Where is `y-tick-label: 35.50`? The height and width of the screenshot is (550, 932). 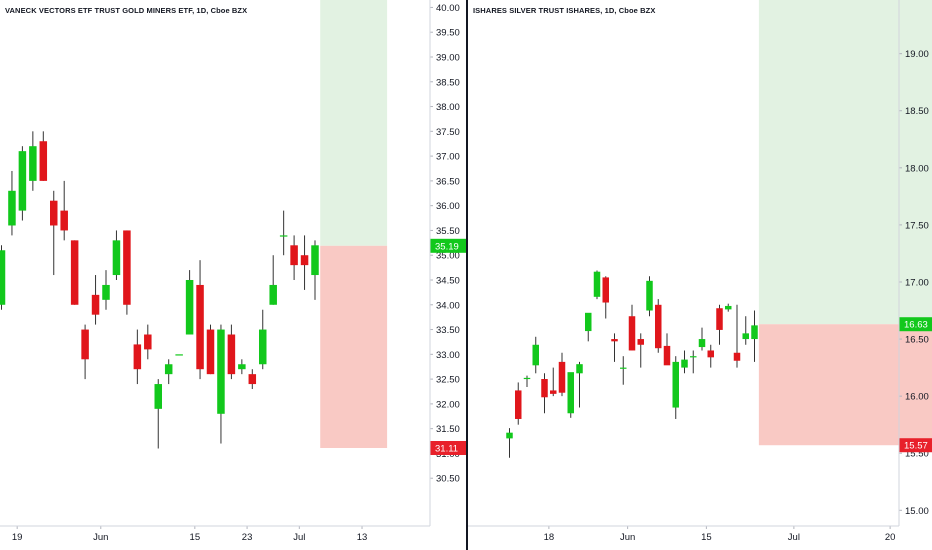
y-tick-label: 35.50 is located at coordinates (448, 231).